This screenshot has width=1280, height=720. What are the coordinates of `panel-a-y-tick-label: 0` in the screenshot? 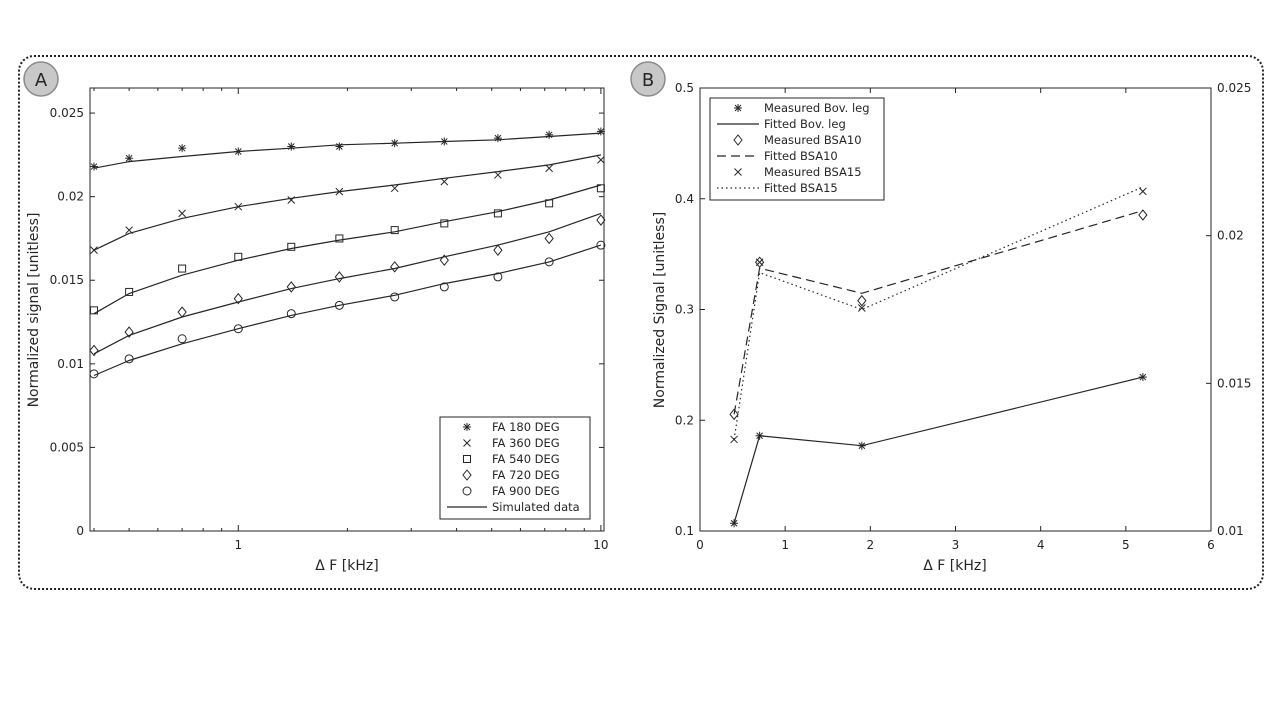 It's located at (80, 531).